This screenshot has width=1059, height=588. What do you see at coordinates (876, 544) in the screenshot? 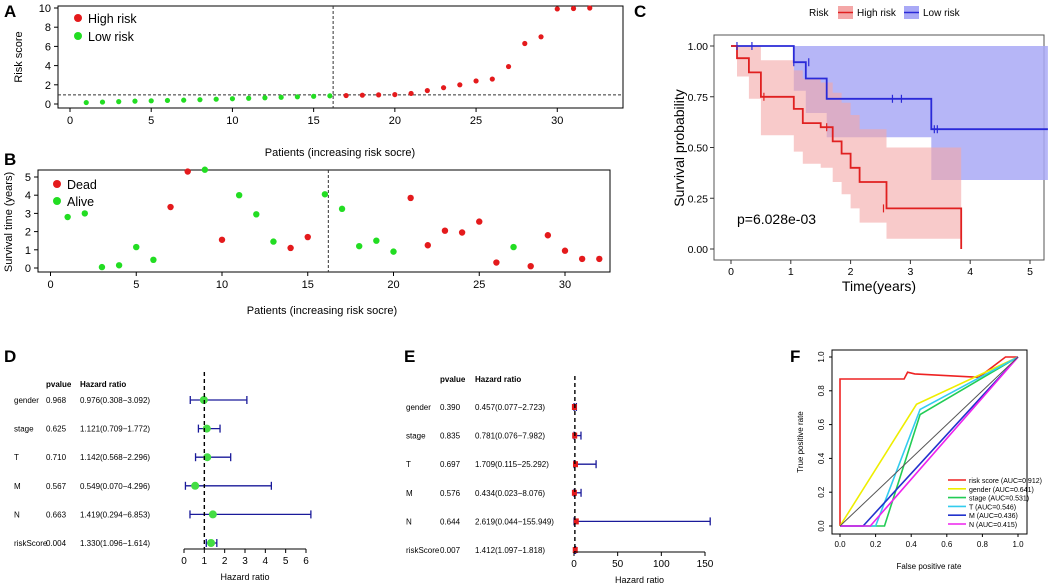
I see `x-tick-label: 0.2` at bounding box center [876, 544].